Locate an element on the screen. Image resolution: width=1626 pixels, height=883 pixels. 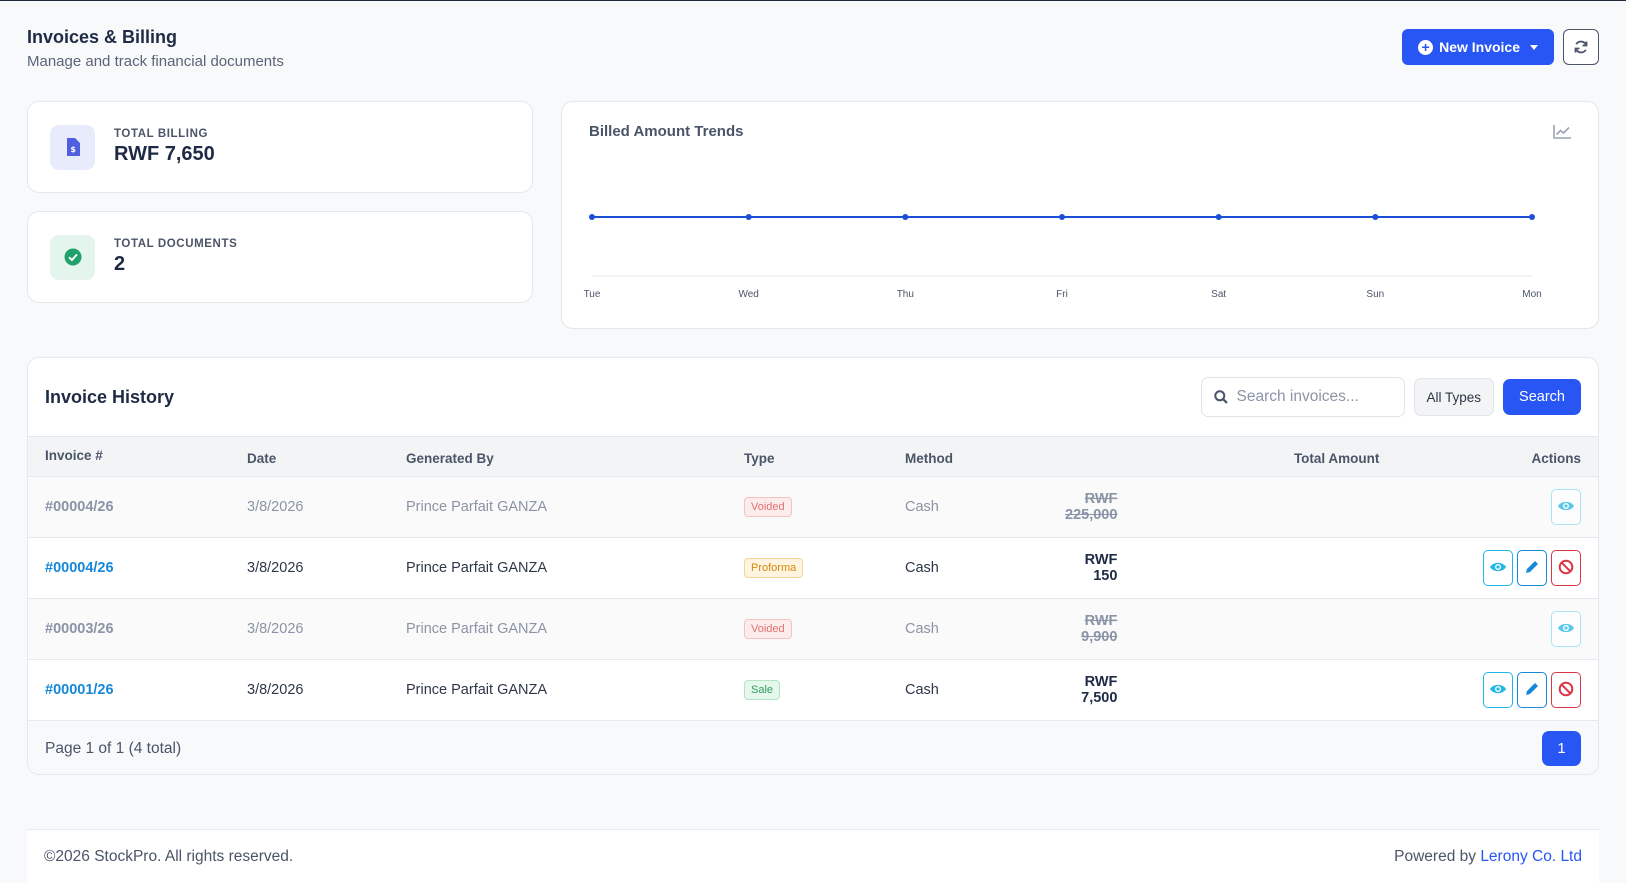
invoice-type: Sale is located at coordinates (807, 690).